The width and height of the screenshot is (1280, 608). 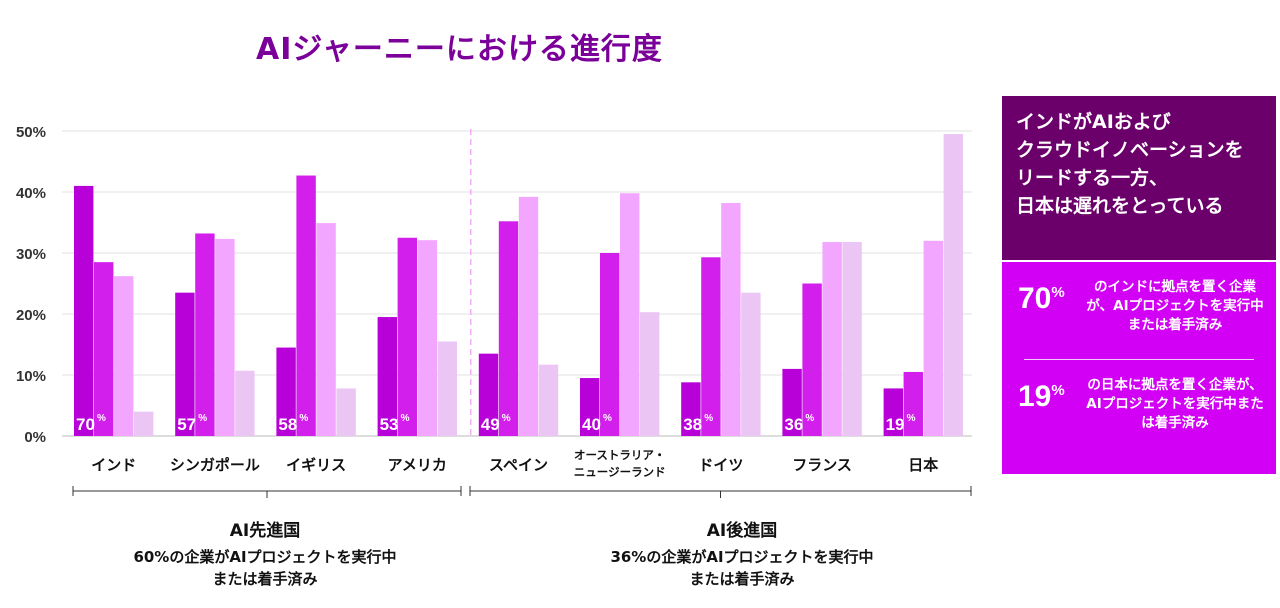 What do you see at coordinates (265, 531) in the screenshot?
I see `group-heading-advanced: AI先進国` at bounding box center [265, 531].